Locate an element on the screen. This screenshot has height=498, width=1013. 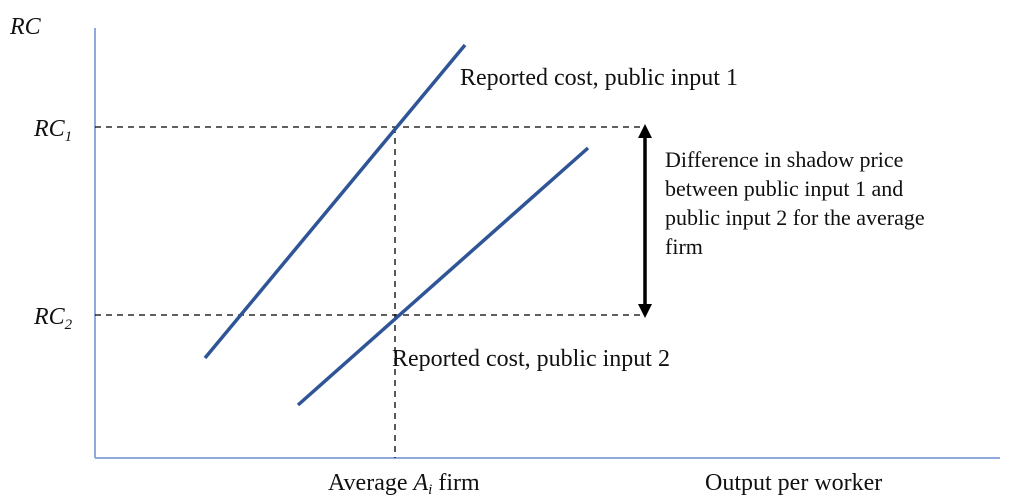
rc2-label: RC2 is located at coordinates (53, 318).